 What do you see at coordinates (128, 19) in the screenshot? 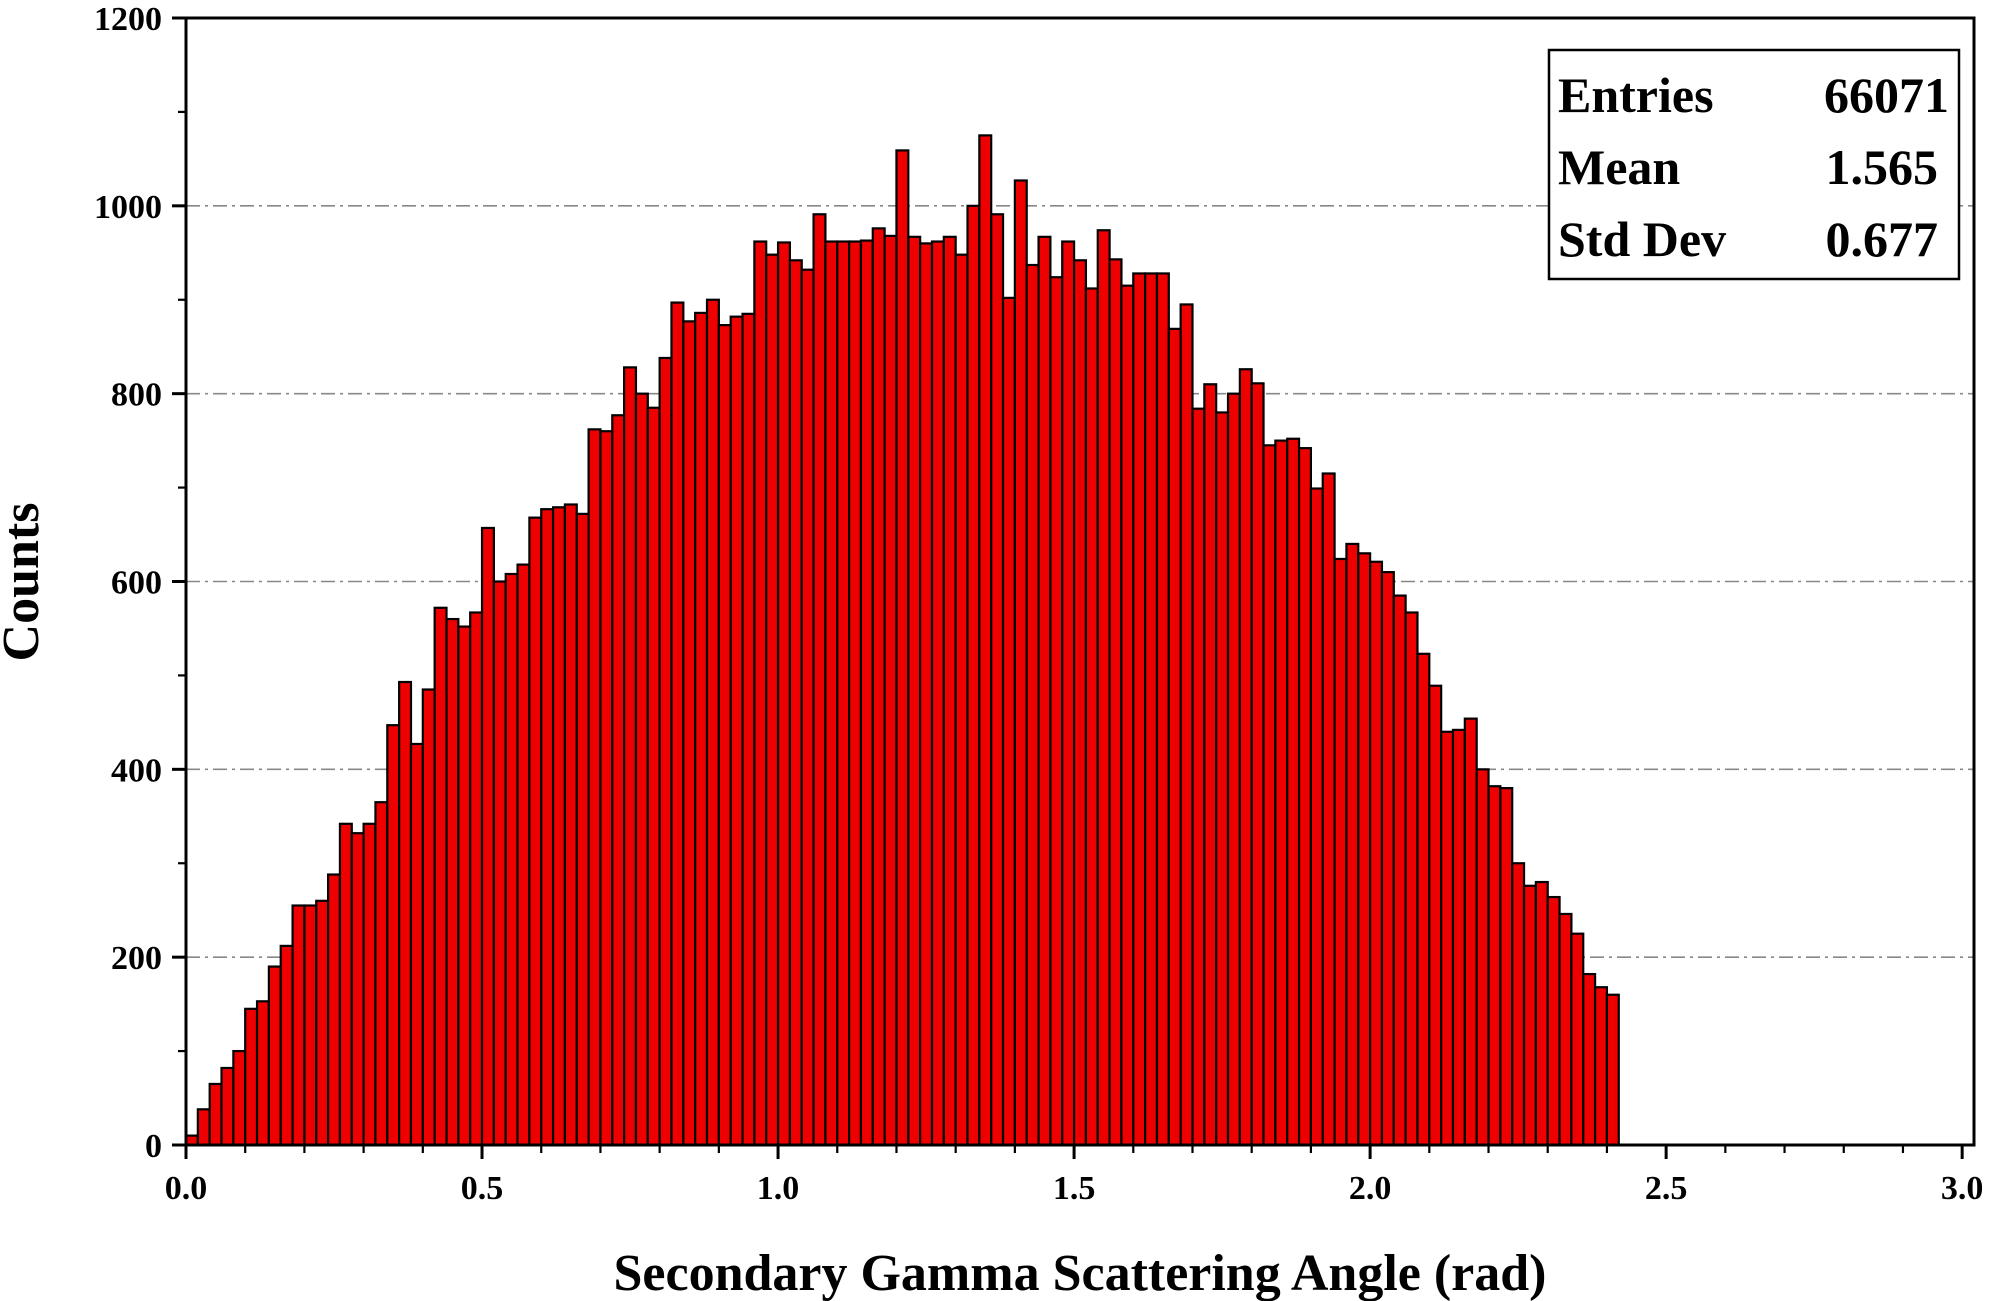
I see `y-tick-label: 1200` at bounding box center [128, 19].